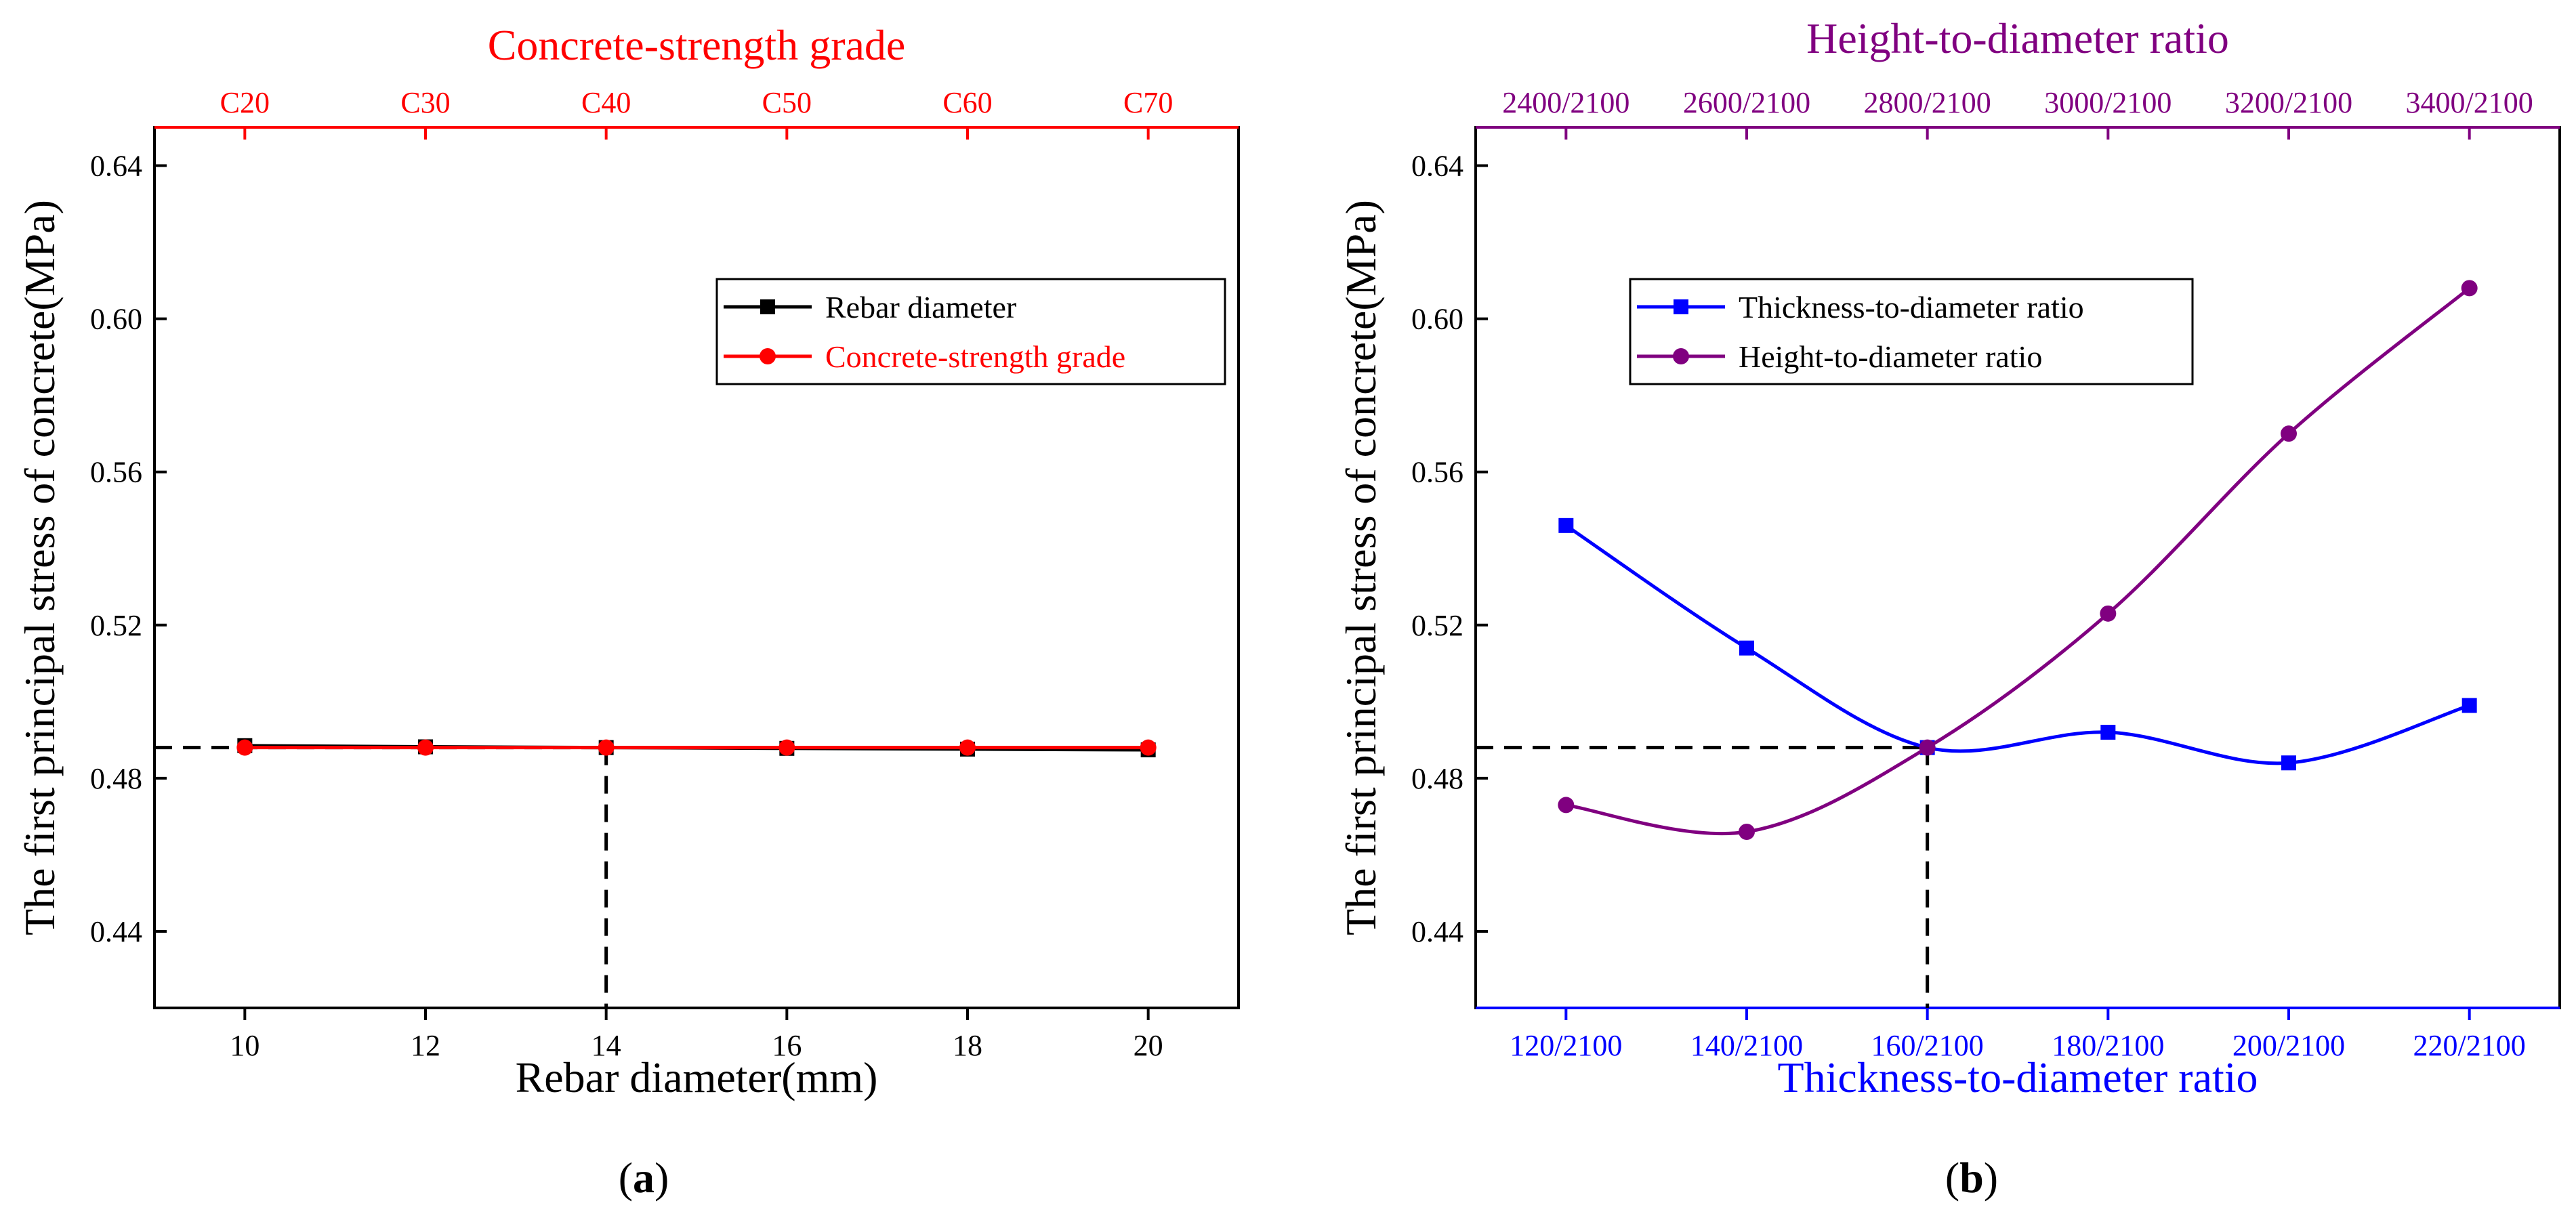 The width and height of the screenshot is (2576, 1224). I want to click on top-tick-label: C70, so click(1148, 102).